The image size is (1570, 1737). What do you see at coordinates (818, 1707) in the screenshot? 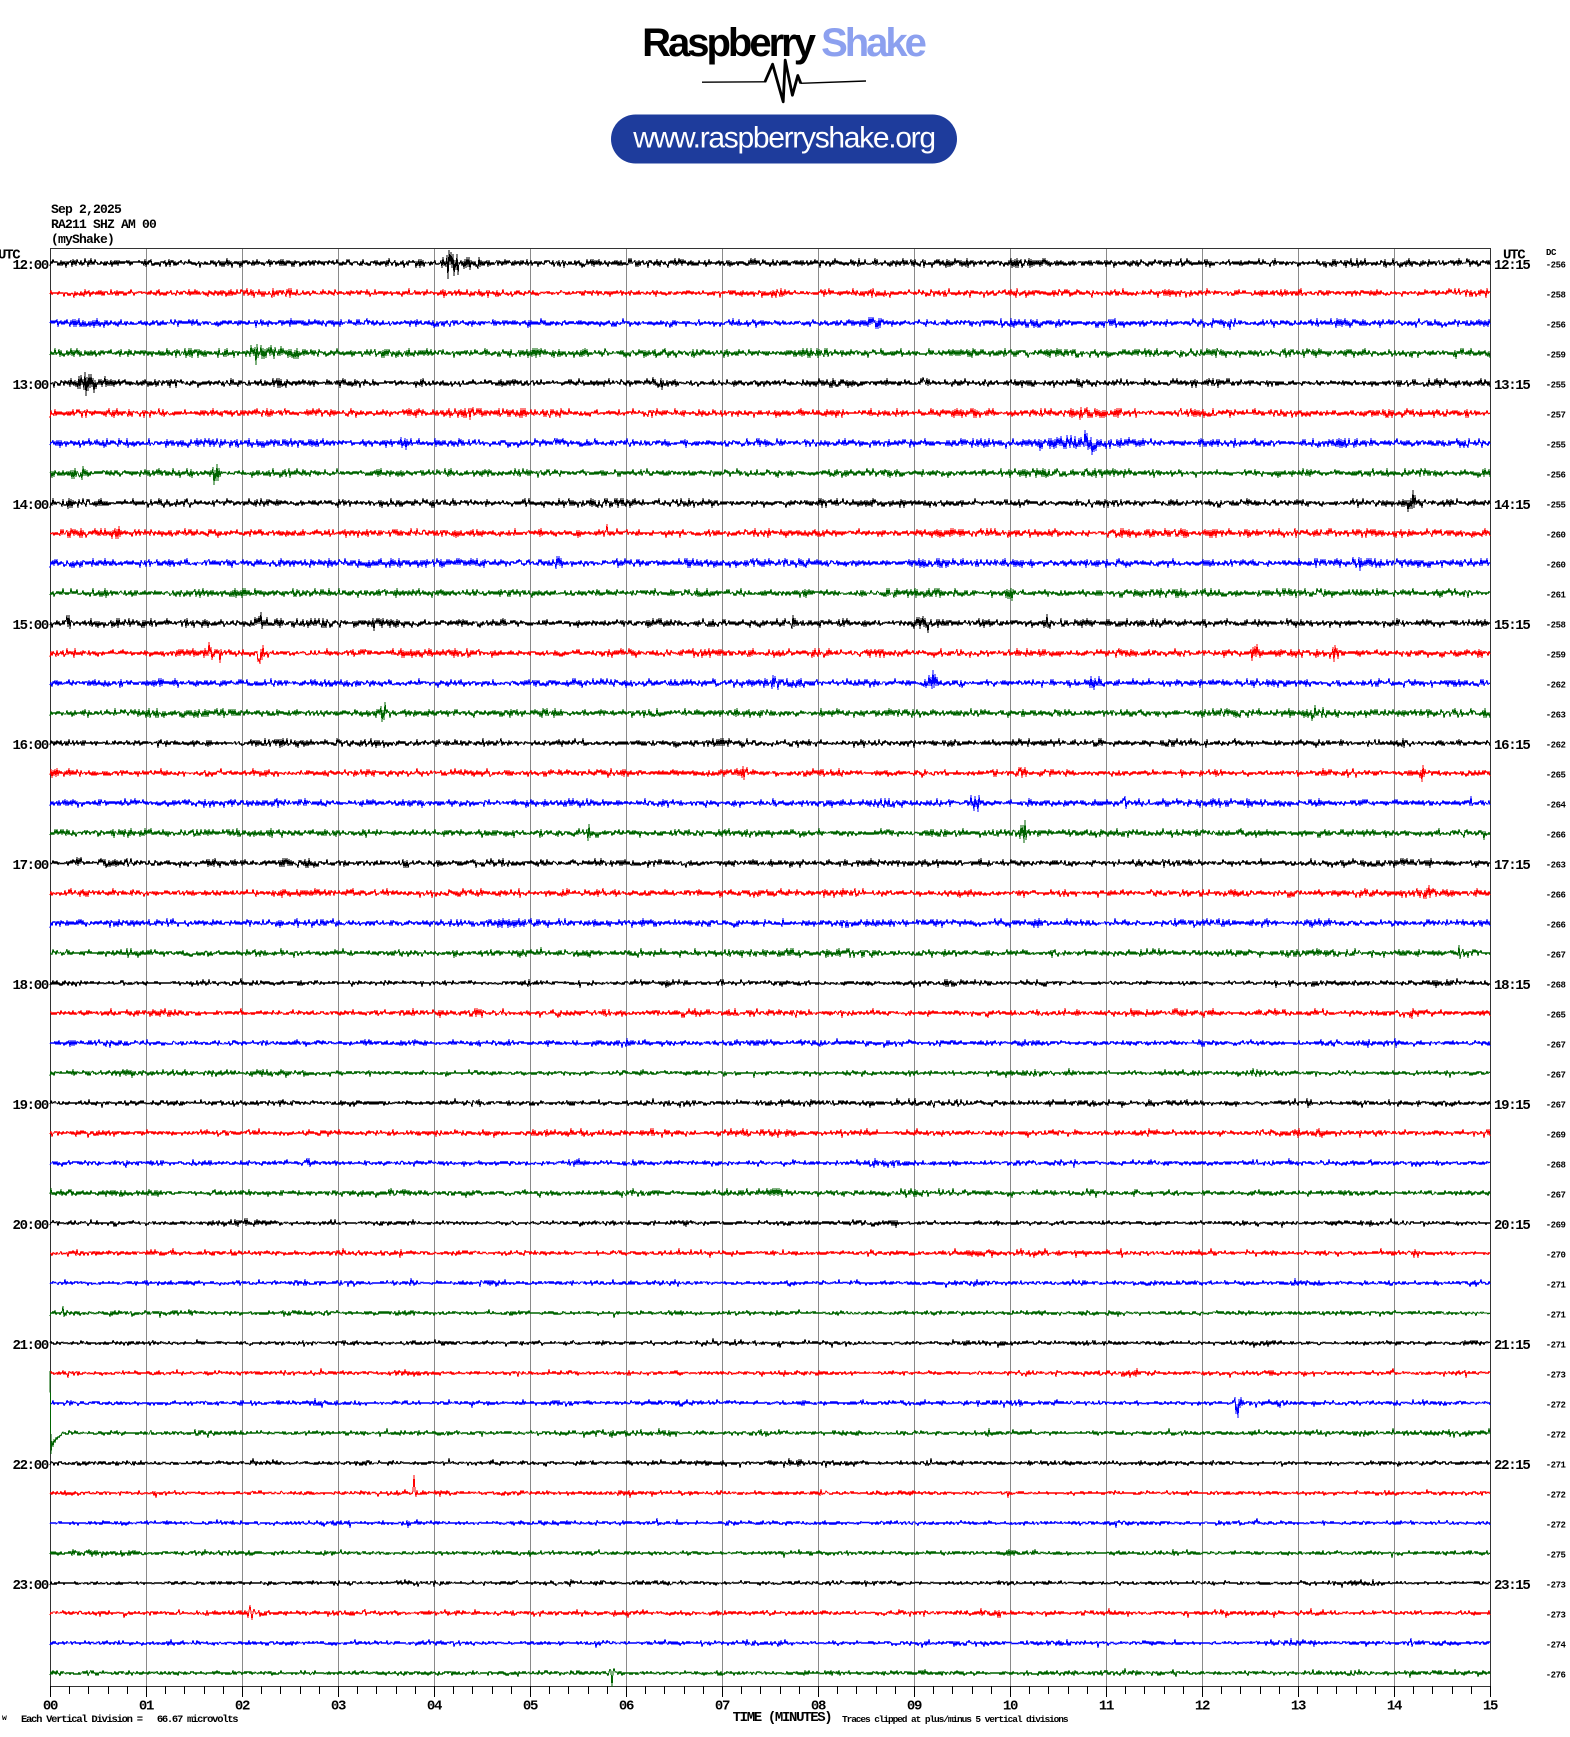
I see `svg-text: 08` at bounding box center [818, 1707].